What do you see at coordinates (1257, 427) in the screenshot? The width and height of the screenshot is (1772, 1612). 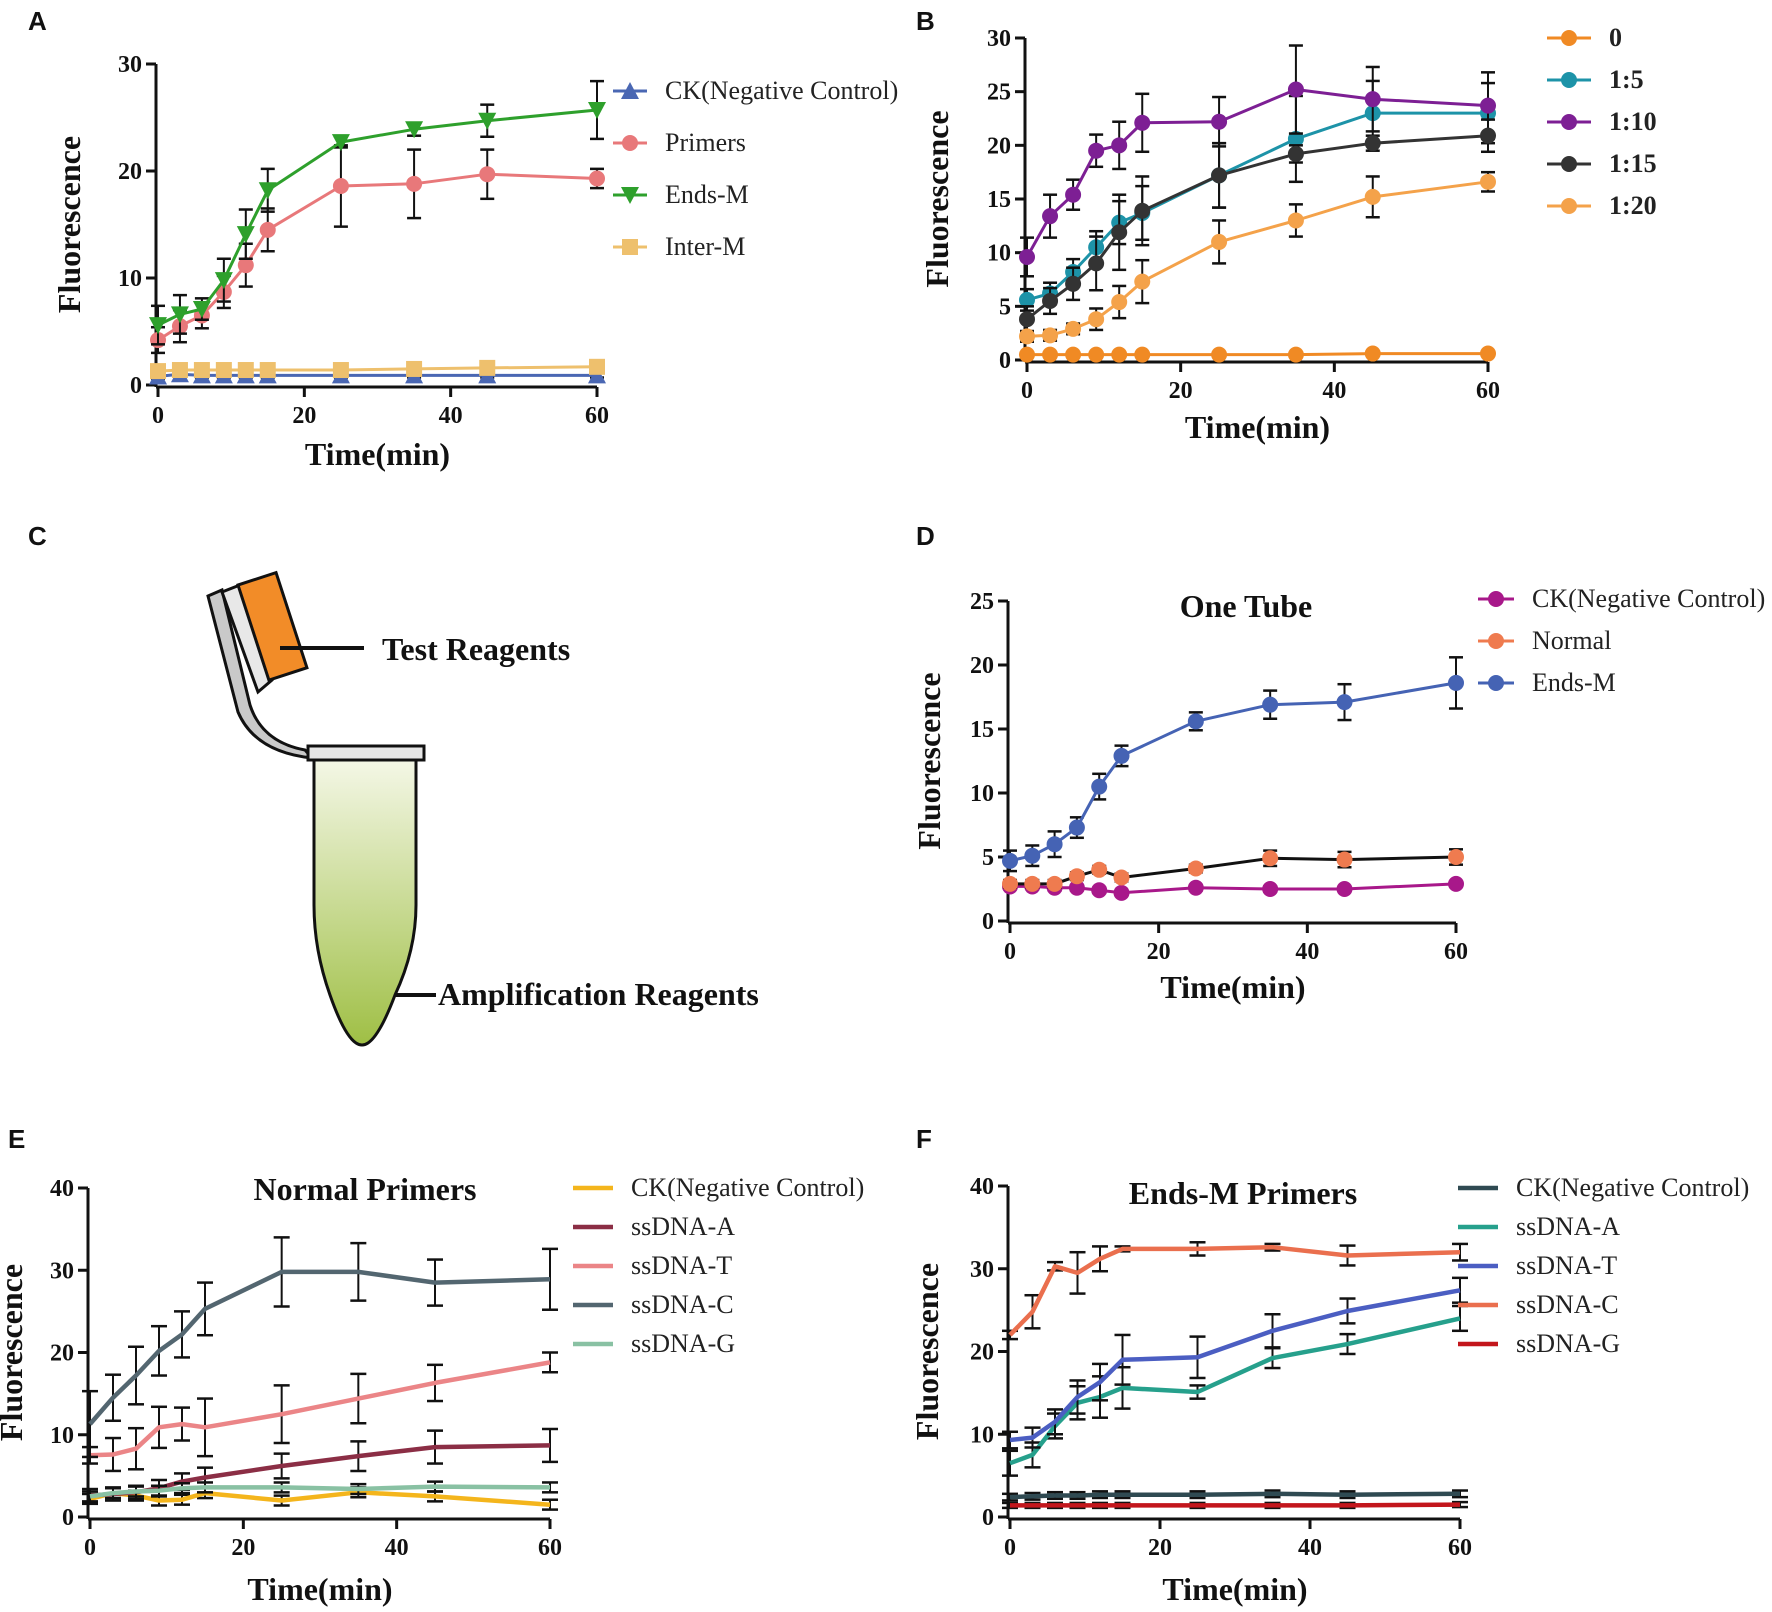 I see `chart-b-x-label: Time(min)` at bounding box center [1257, 427].